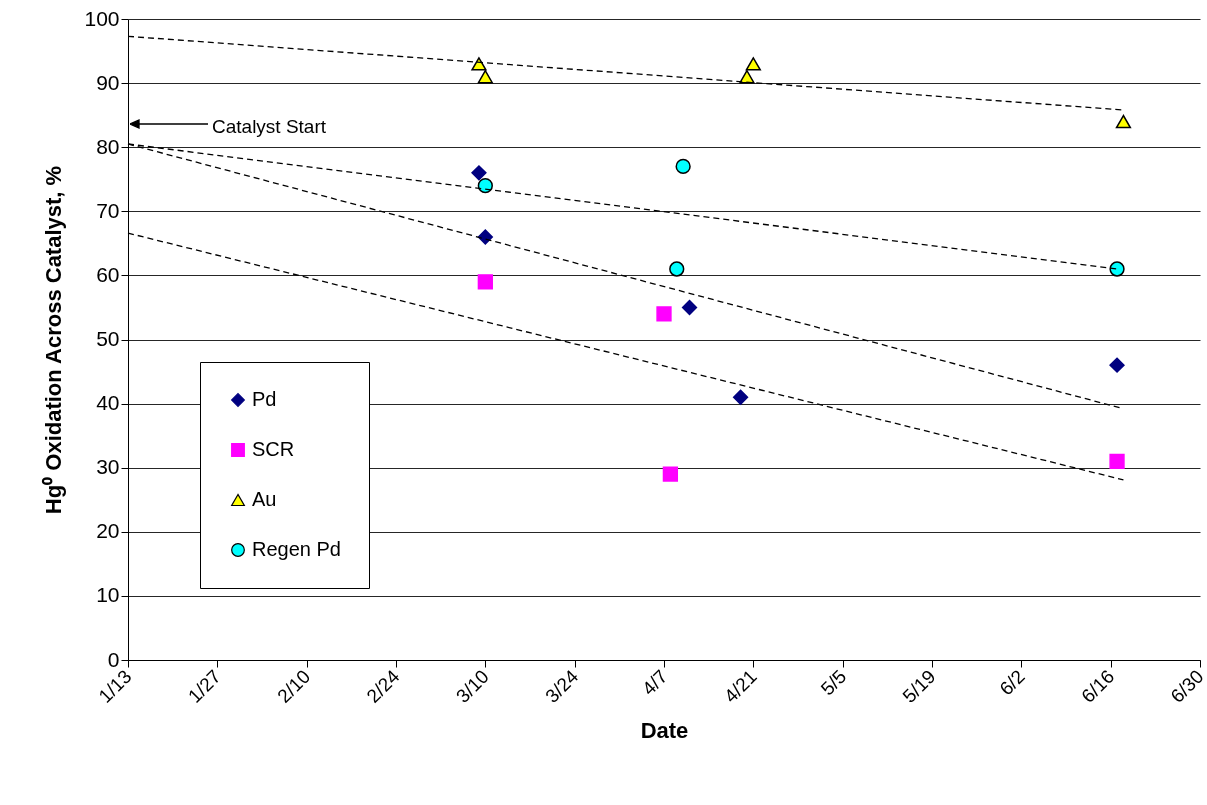 Image resolution: width=1207 pixels, height=805 pixels. What do you see at coordinates (108, 531) in the screenshot?
I see `y-tick-label: 20` at bounding box center [108, 531].